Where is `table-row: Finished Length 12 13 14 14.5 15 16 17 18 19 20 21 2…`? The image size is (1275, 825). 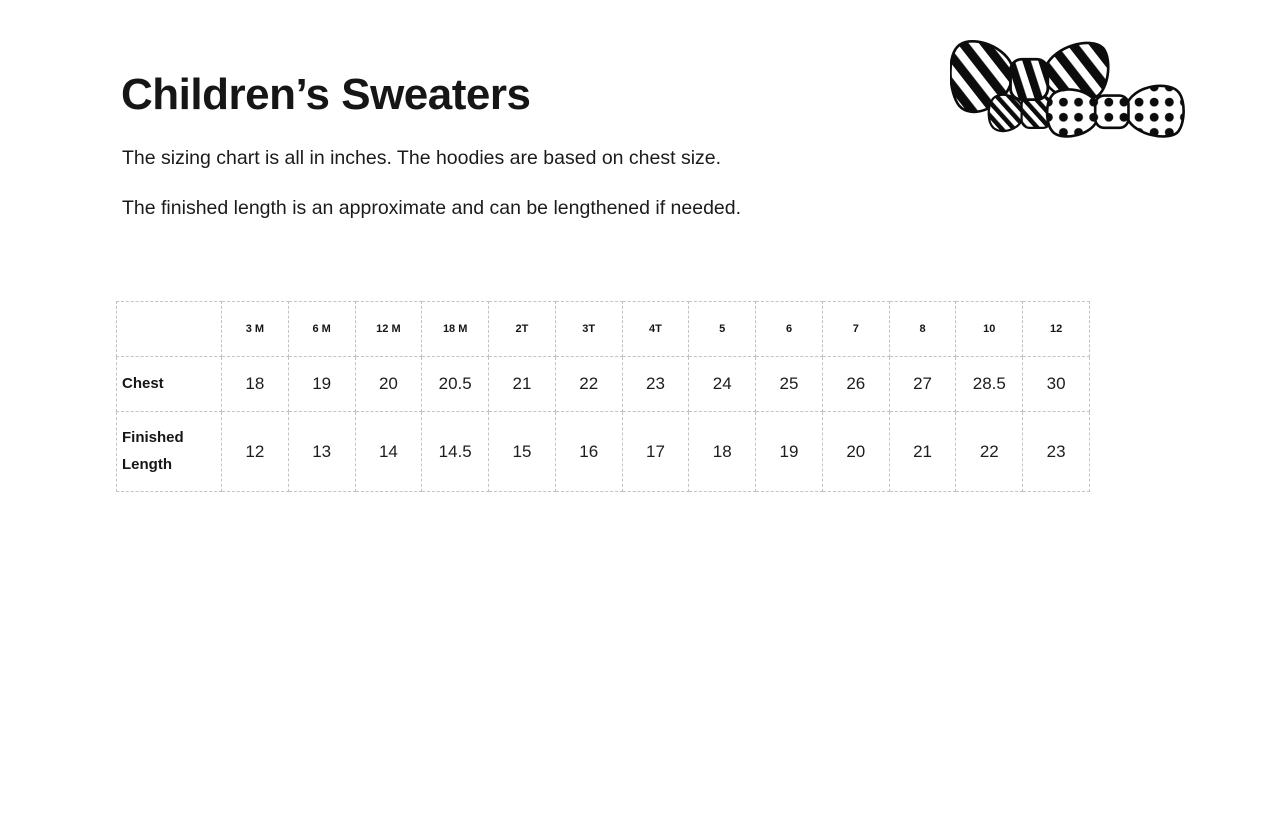
table-row: Finished Length 12 13 14 14.5 15 16 17 18 19 20 21 2… is located at coordinates (603, 451).